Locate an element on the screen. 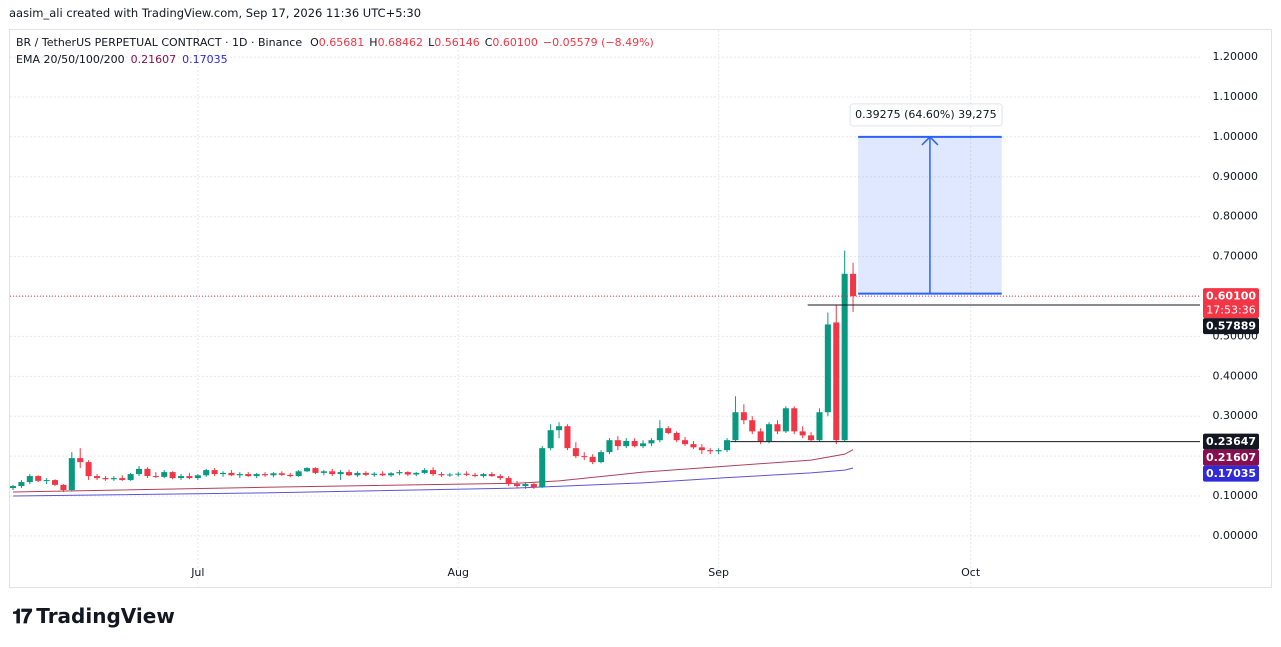 This screenshot has height=647, width=1281. x-tick-label: Jul is located at coordinates (197, 572).